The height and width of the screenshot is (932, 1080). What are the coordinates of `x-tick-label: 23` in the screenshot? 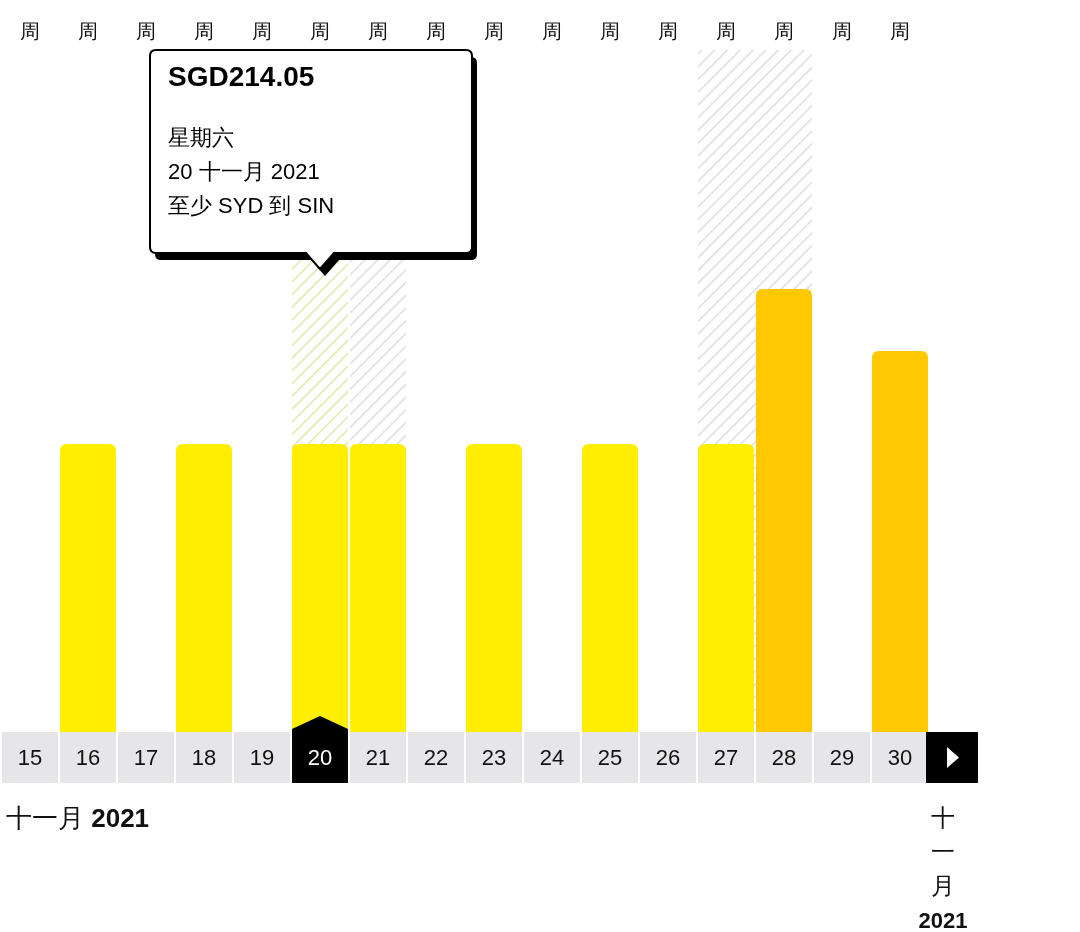 It's located at (494, 757).